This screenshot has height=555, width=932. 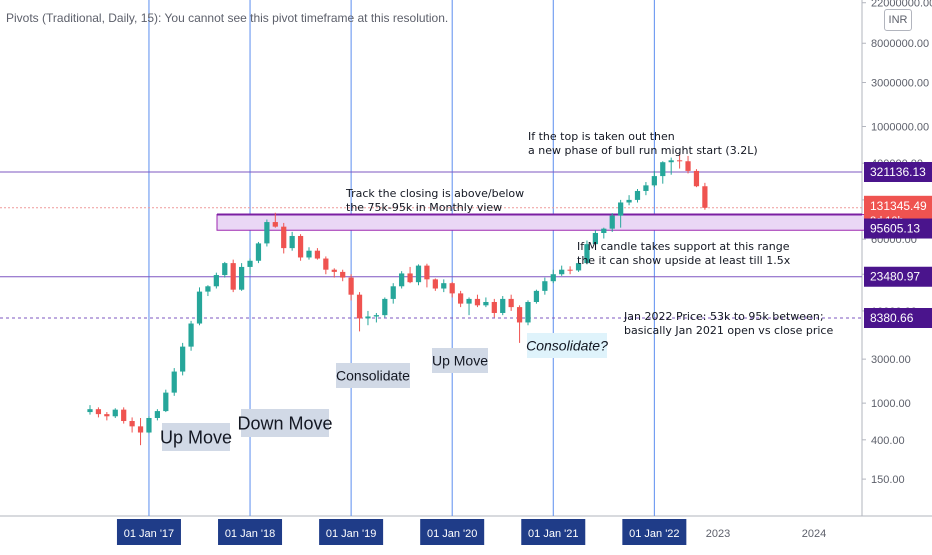 What do you see at coordinates (898, 20) in the screenshot?
I see `currency-badge: INR` at bounding box center [898, 20].